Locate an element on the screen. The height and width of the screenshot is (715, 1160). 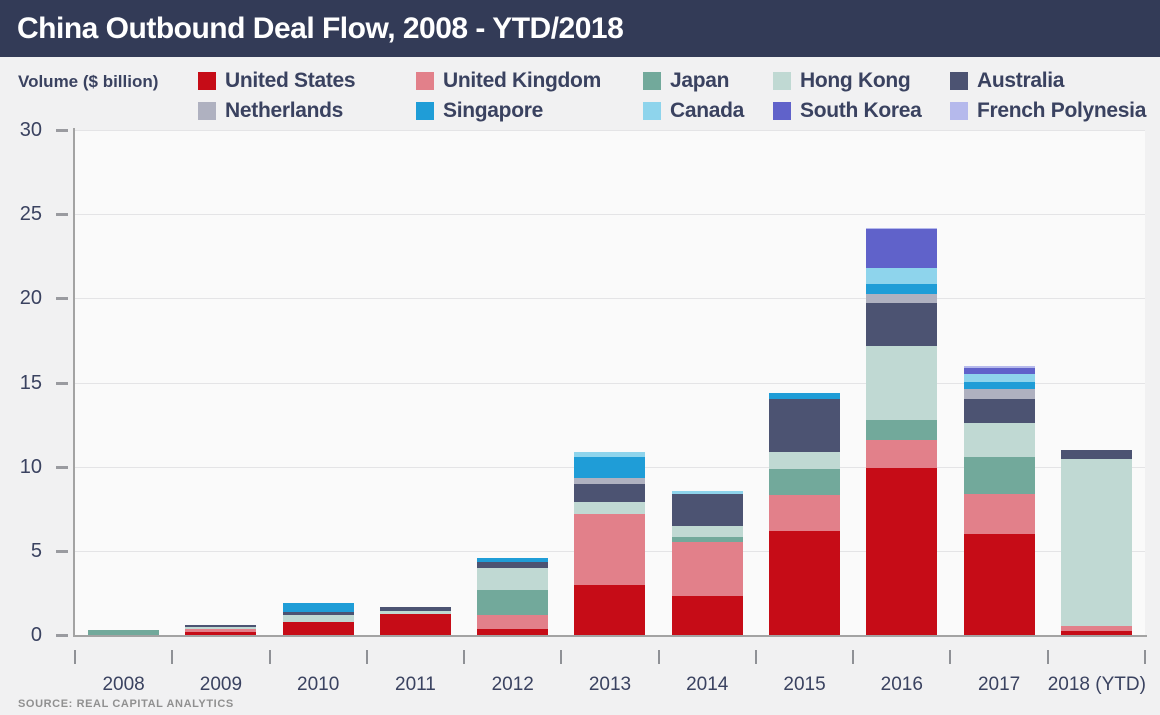
x-tick-label-2016: 2016 is located at coordinates (901, 684).